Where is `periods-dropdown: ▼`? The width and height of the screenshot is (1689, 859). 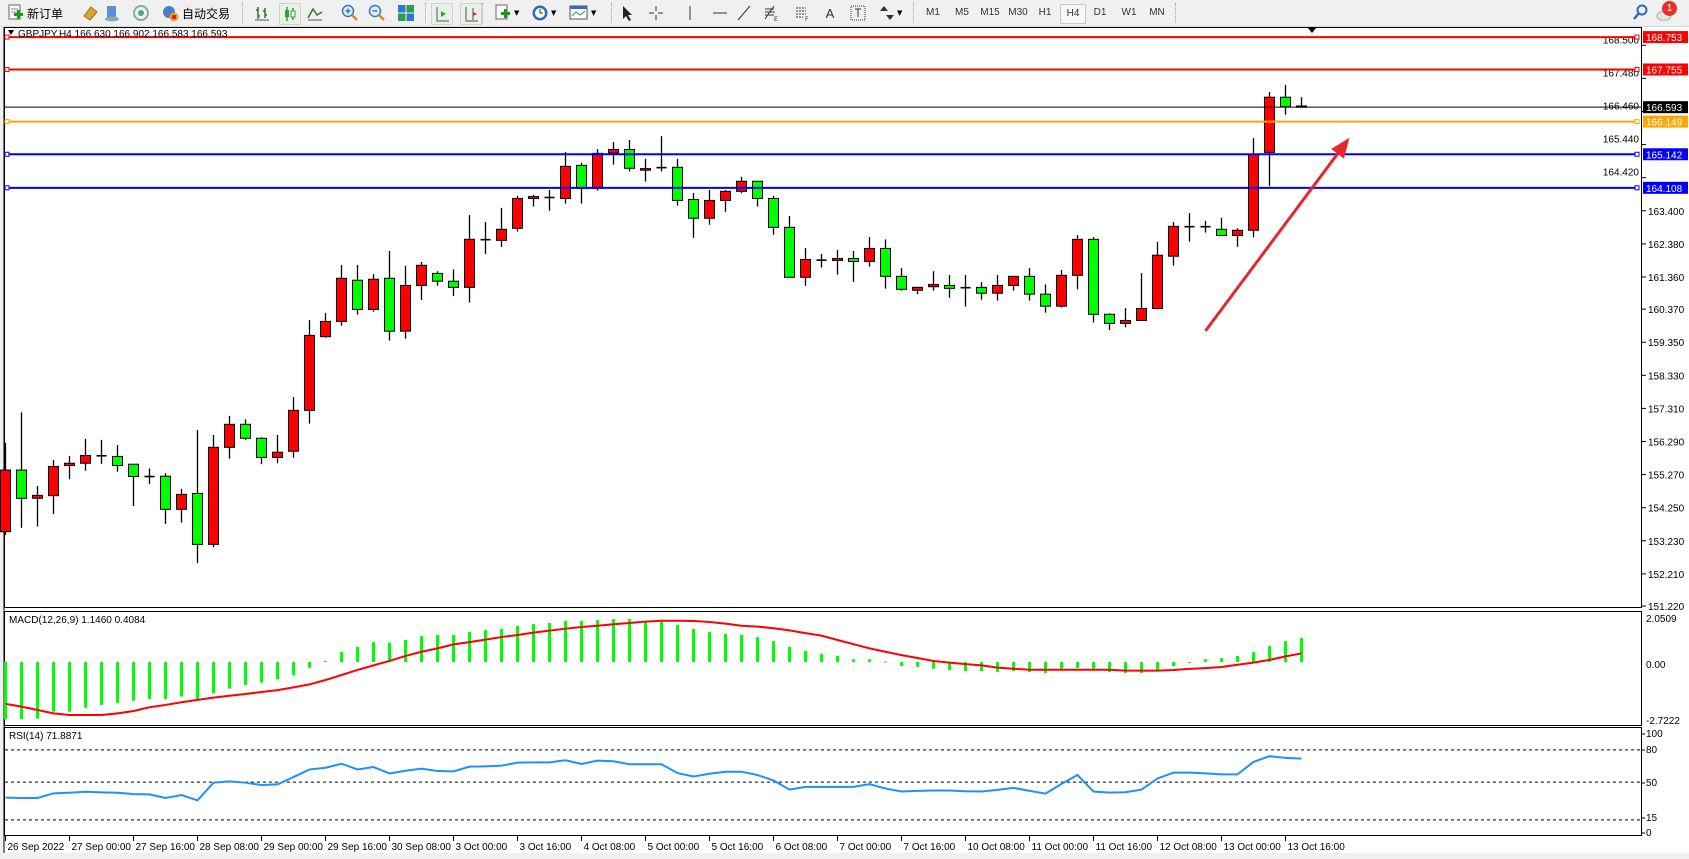
periods-dropdown: ▼ is located at coordinates (543, 13).